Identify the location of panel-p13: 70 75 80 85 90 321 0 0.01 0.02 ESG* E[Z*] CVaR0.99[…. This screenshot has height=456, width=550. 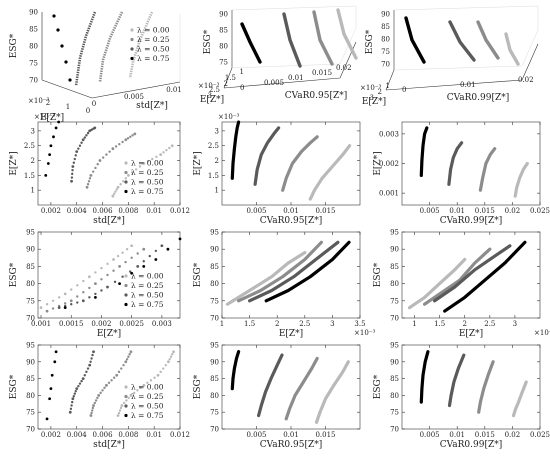
(449, 56).